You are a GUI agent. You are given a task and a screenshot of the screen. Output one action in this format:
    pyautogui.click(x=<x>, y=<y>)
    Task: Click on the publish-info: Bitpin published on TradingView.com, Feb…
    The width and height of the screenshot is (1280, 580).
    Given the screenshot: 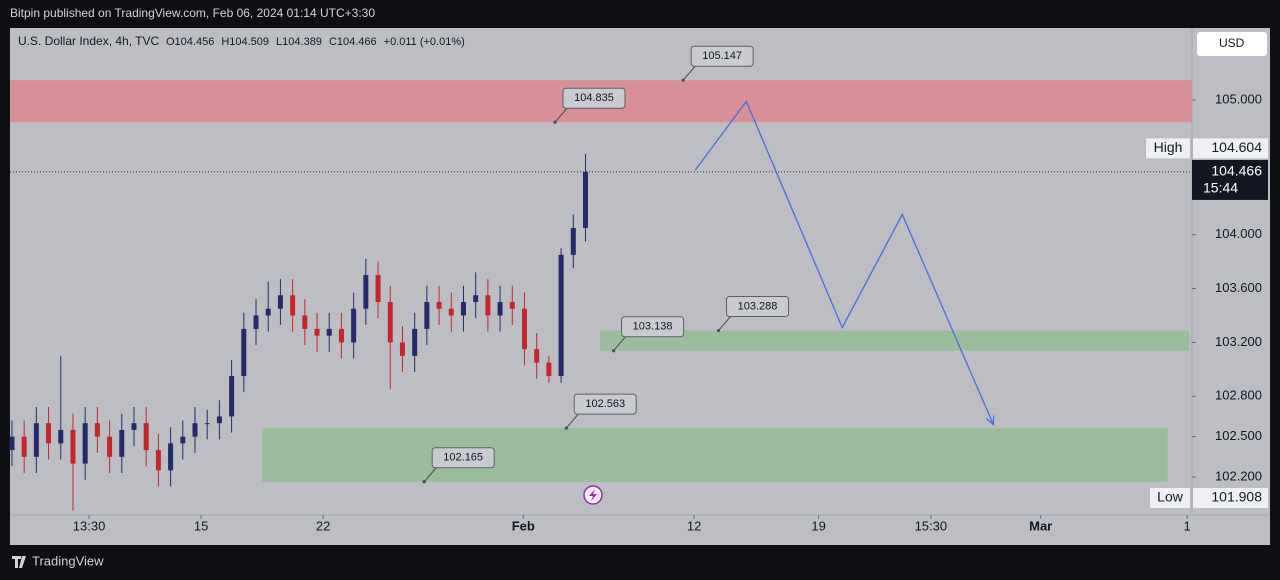 What is the action you would take?
    pyautogui.click(x=192, y=13)
    